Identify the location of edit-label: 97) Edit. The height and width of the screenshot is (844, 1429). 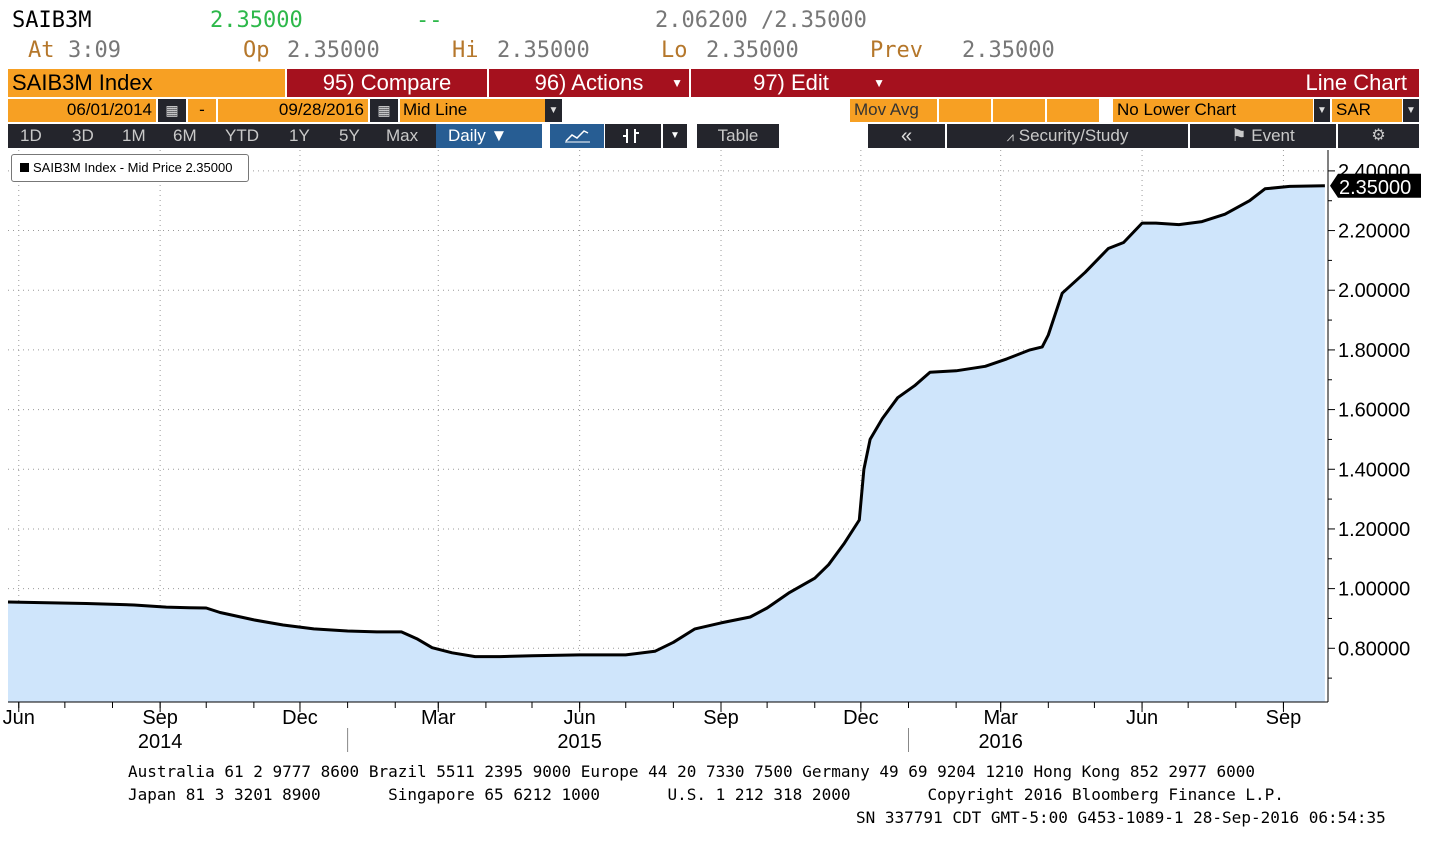
(791, 82).